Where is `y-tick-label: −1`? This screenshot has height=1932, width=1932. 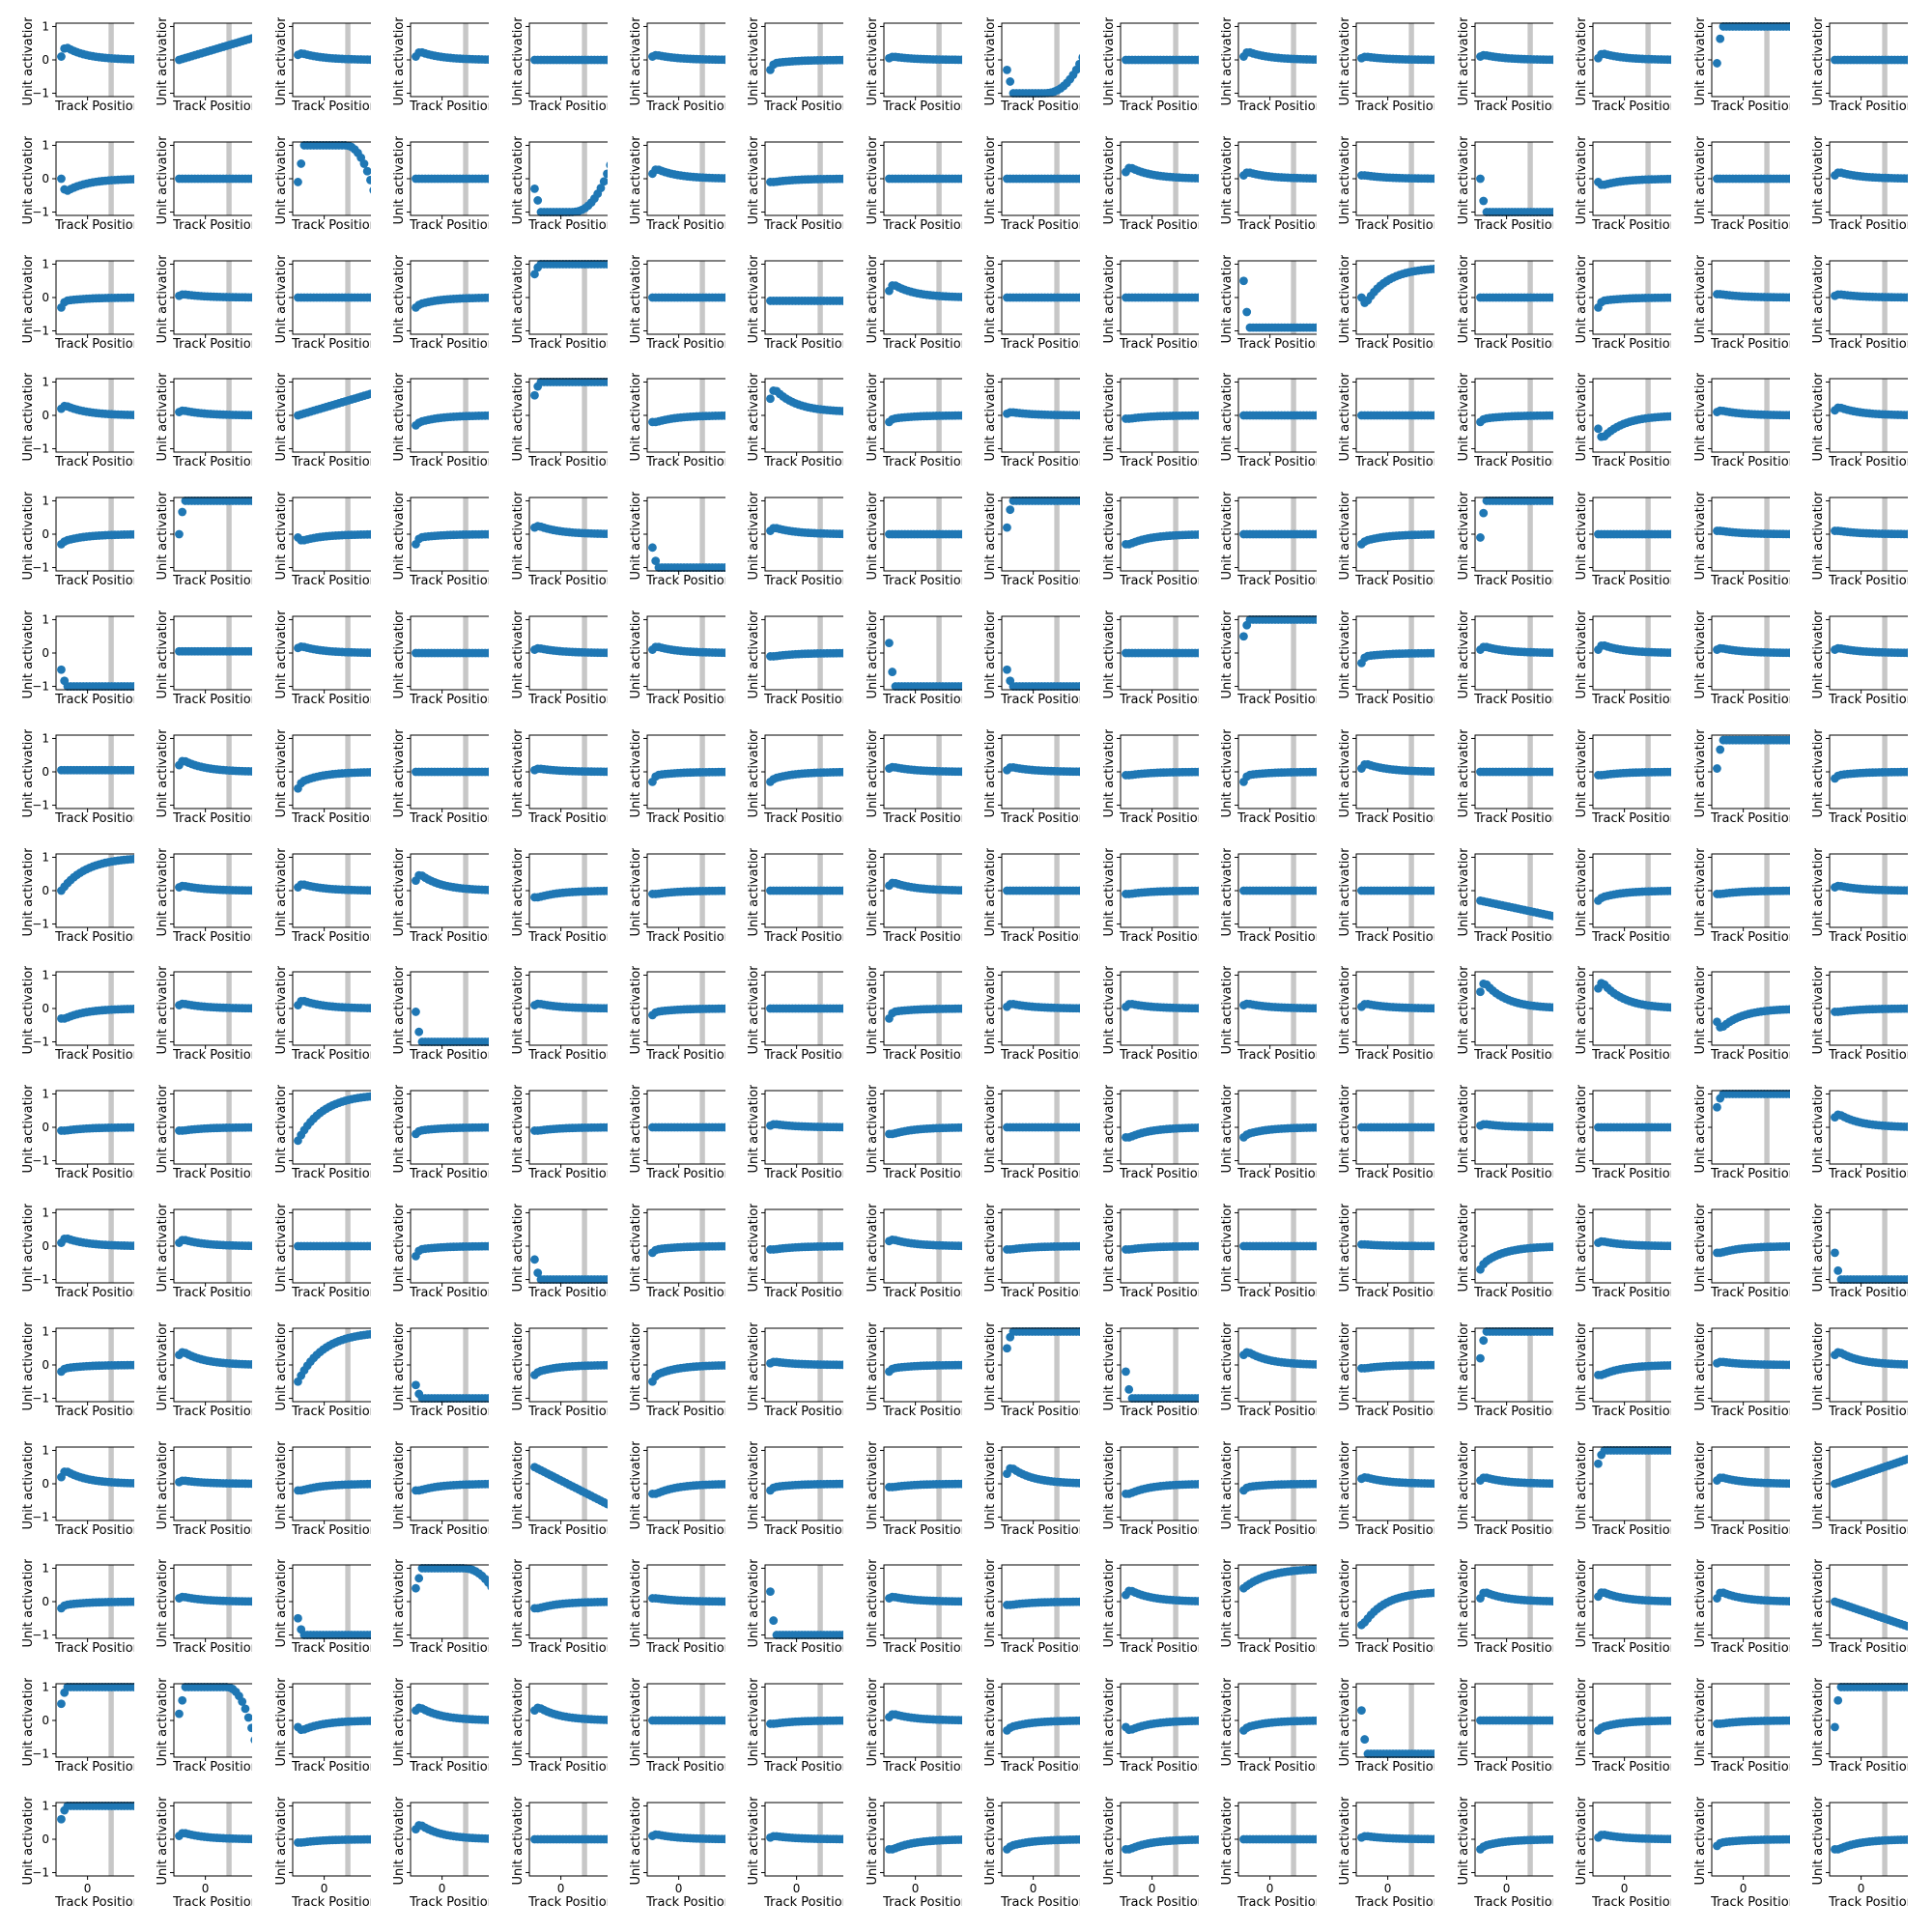
y-tick-label: −1 is located at coordinates (40, 1042).